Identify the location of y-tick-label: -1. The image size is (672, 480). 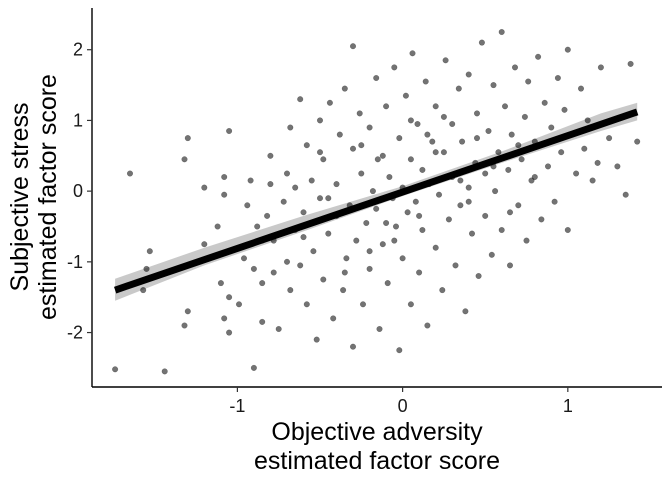
(75, 262).